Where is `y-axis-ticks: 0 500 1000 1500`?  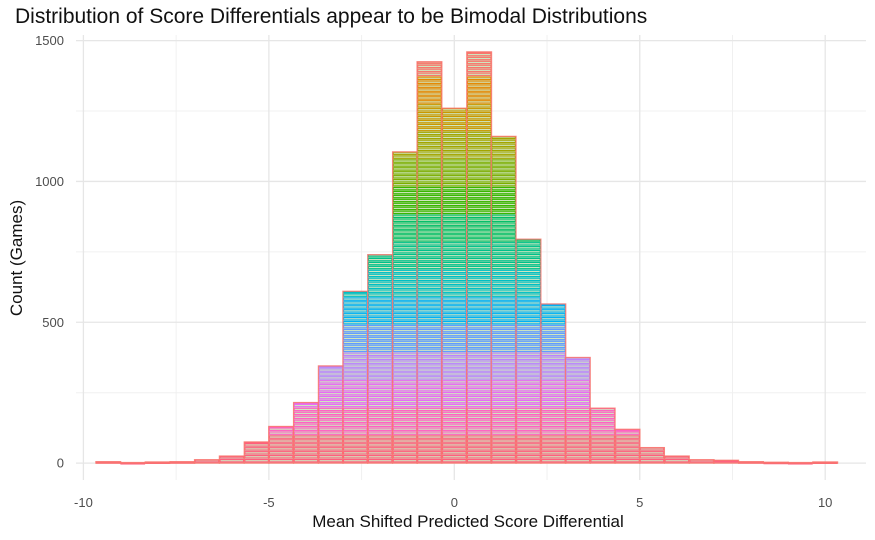
y-axis-ticks: 0 500 1000 1500 is located at coordinates (49, 251).